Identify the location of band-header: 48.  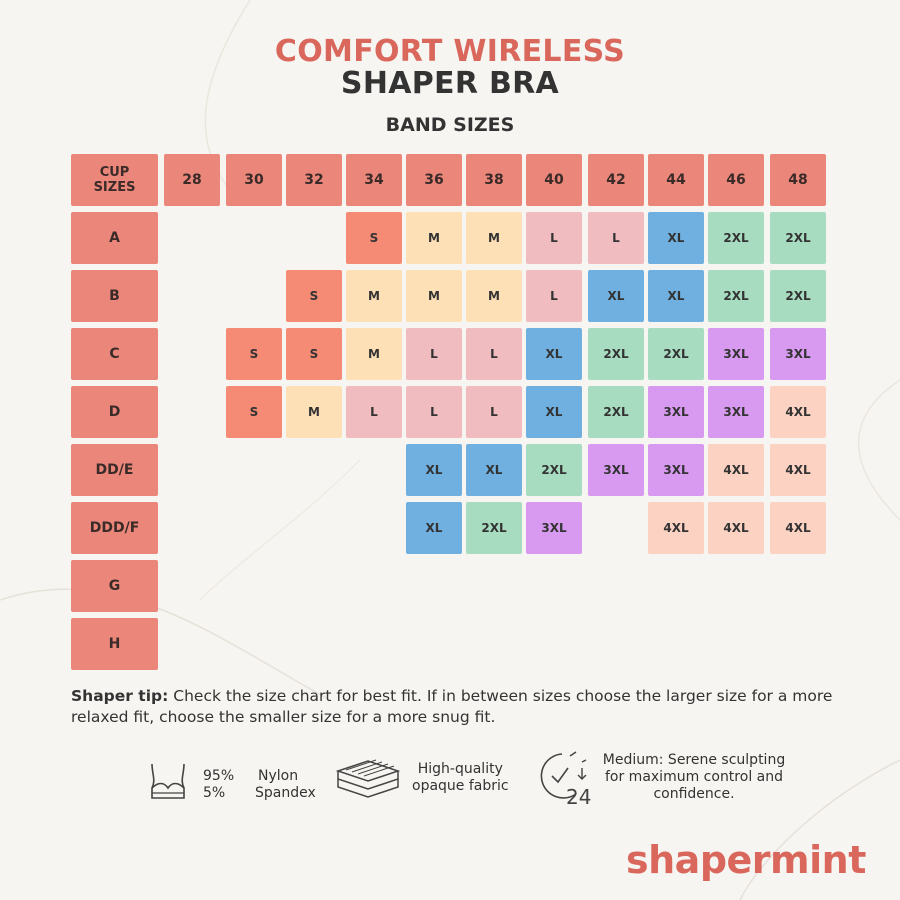
(798, 180).